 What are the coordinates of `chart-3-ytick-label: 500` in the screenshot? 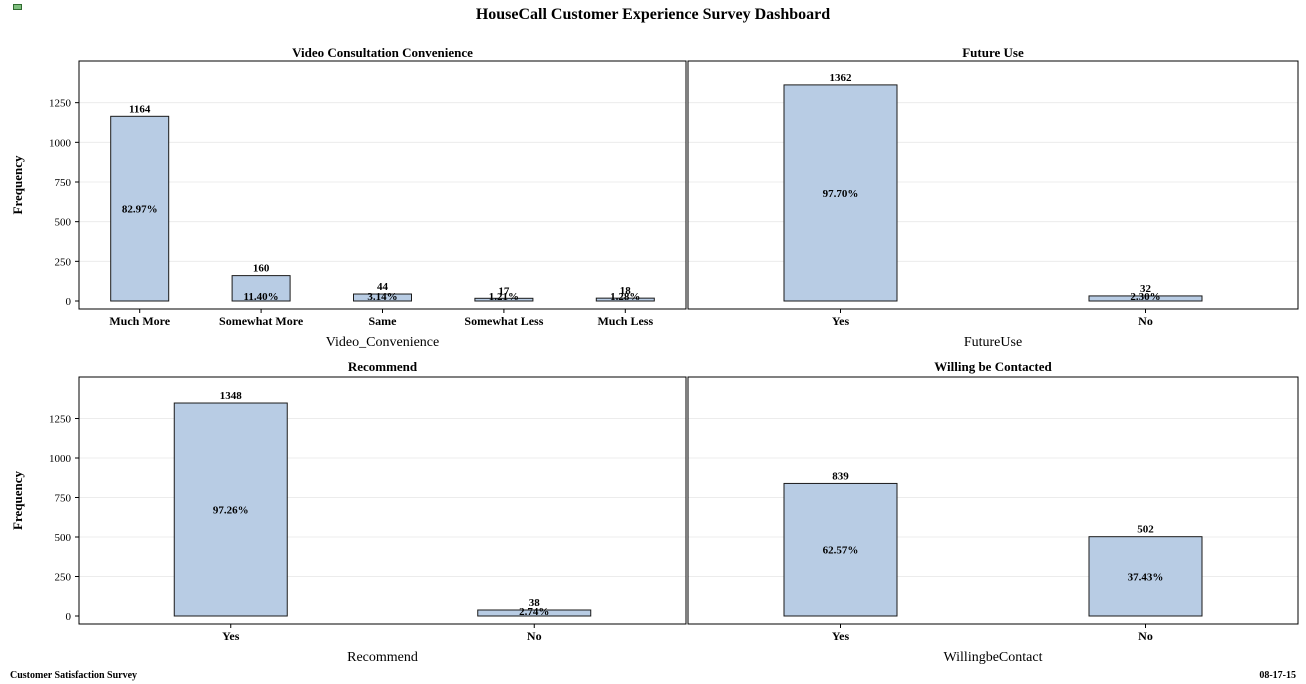 It's located at (63, 538).